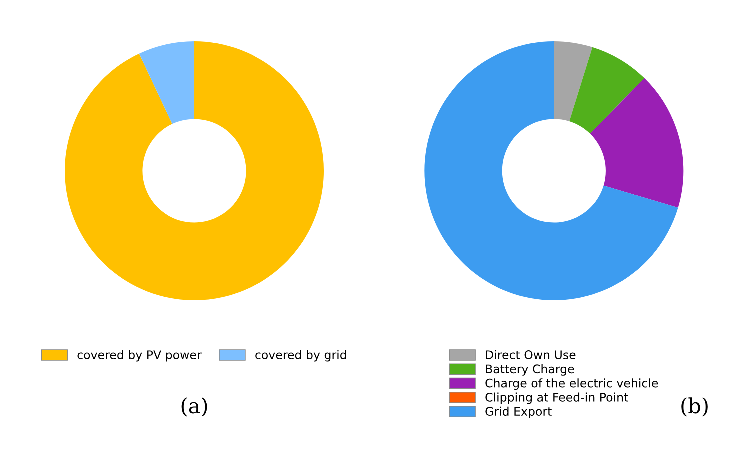 This screenshot has width=734, height=456. I want to click on legend-label: Battery Charge, so click(530, 370).